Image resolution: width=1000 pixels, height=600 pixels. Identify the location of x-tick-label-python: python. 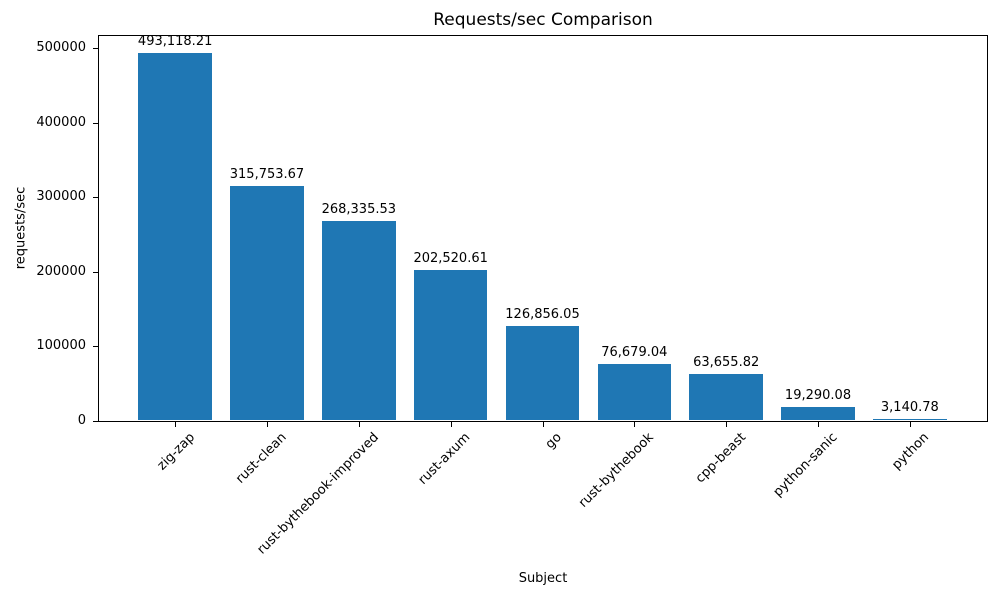
(911, 451).